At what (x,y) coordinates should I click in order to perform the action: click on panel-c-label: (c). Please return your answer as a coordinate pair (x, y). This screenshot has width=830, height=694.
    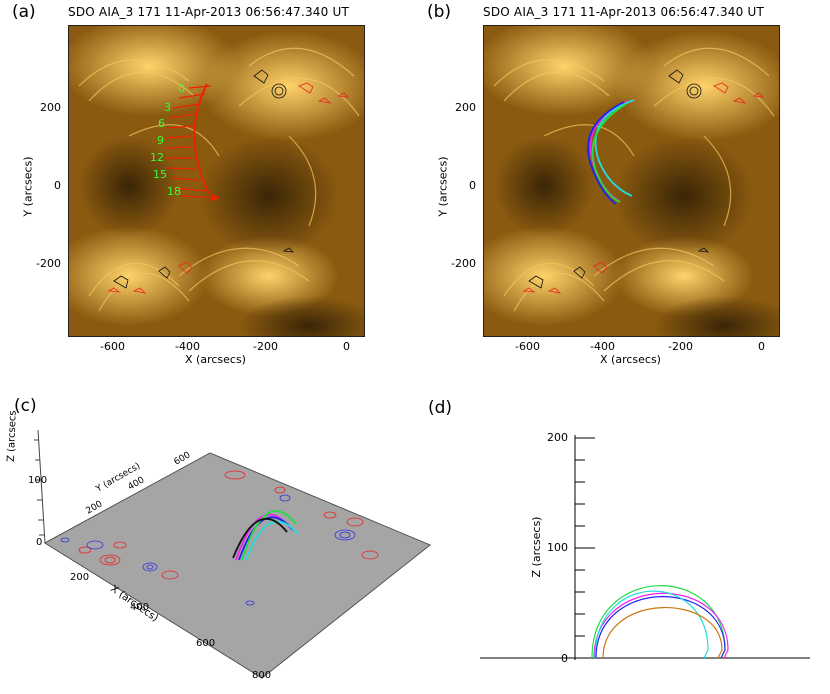
    Looking at the image, I should click on (25, 406).